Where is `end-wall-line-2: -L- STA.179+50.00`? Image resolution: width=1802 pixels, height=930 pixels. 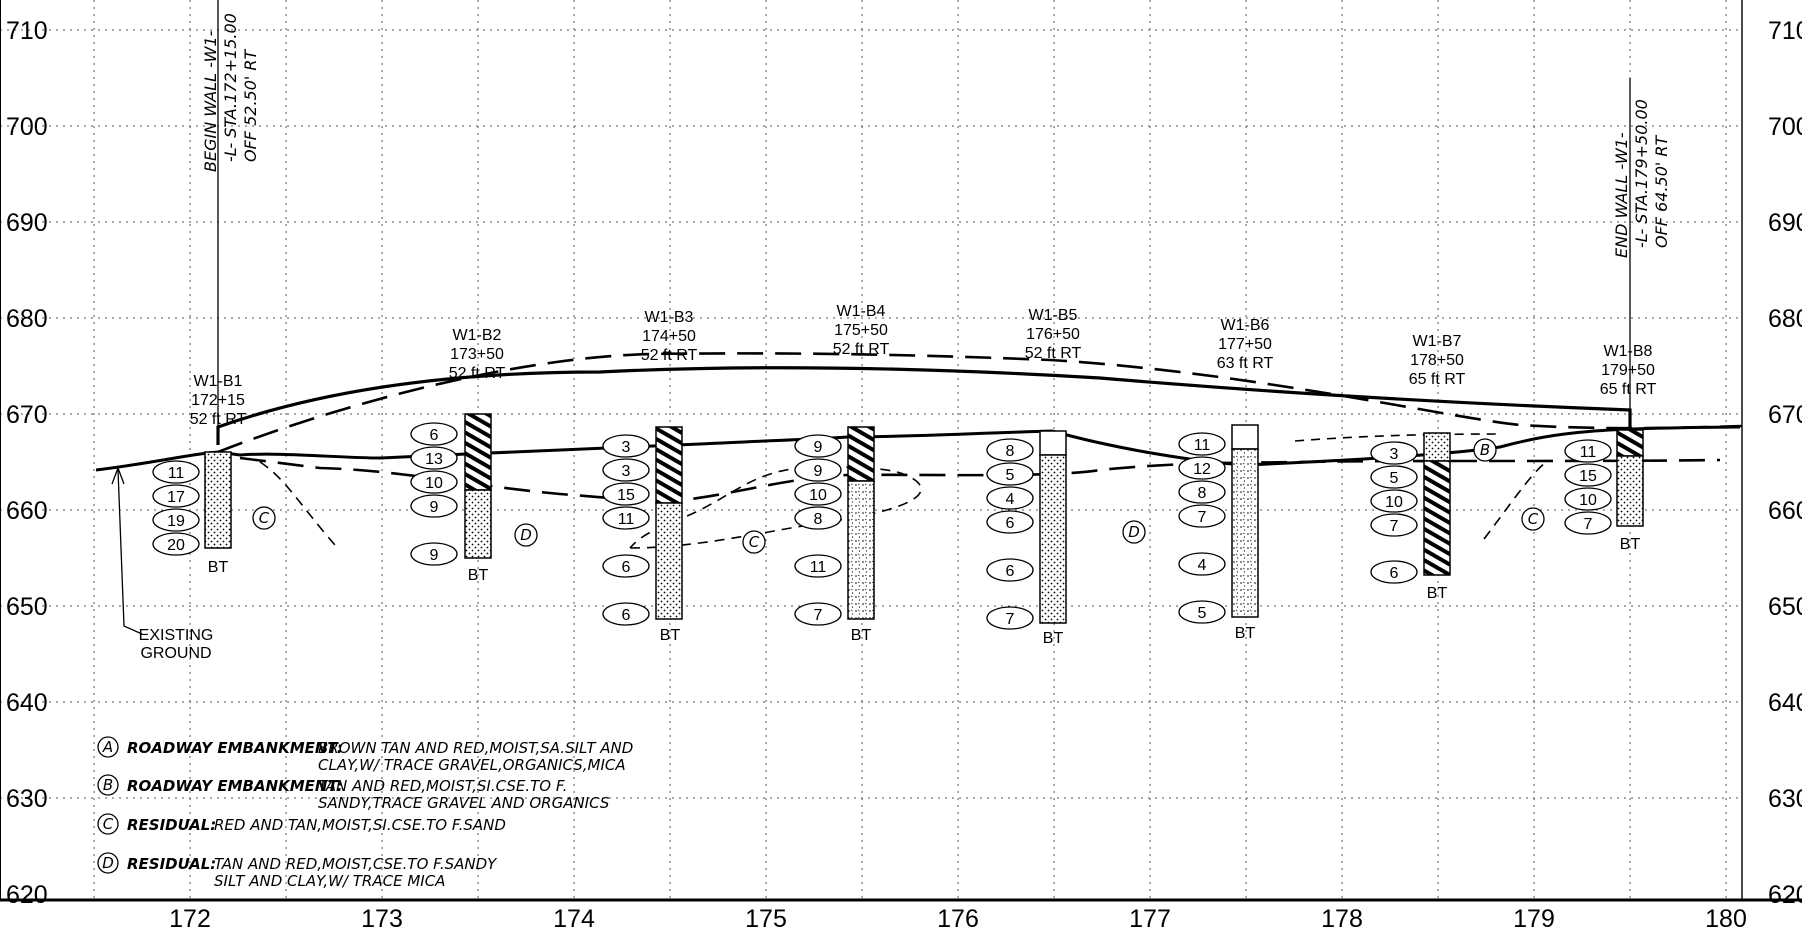
end-wall-line-2: -L- STA.179+50.00 is located at coordinates (1641, 173).